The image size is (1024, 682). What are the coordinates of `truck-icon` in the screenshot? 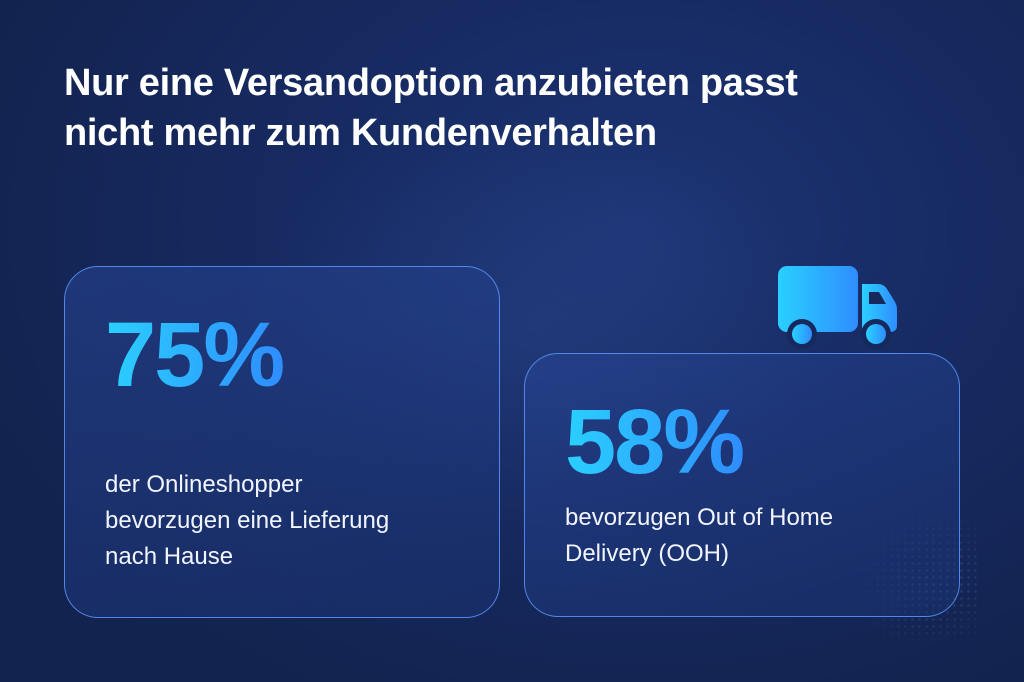 It's located at (837, 307).